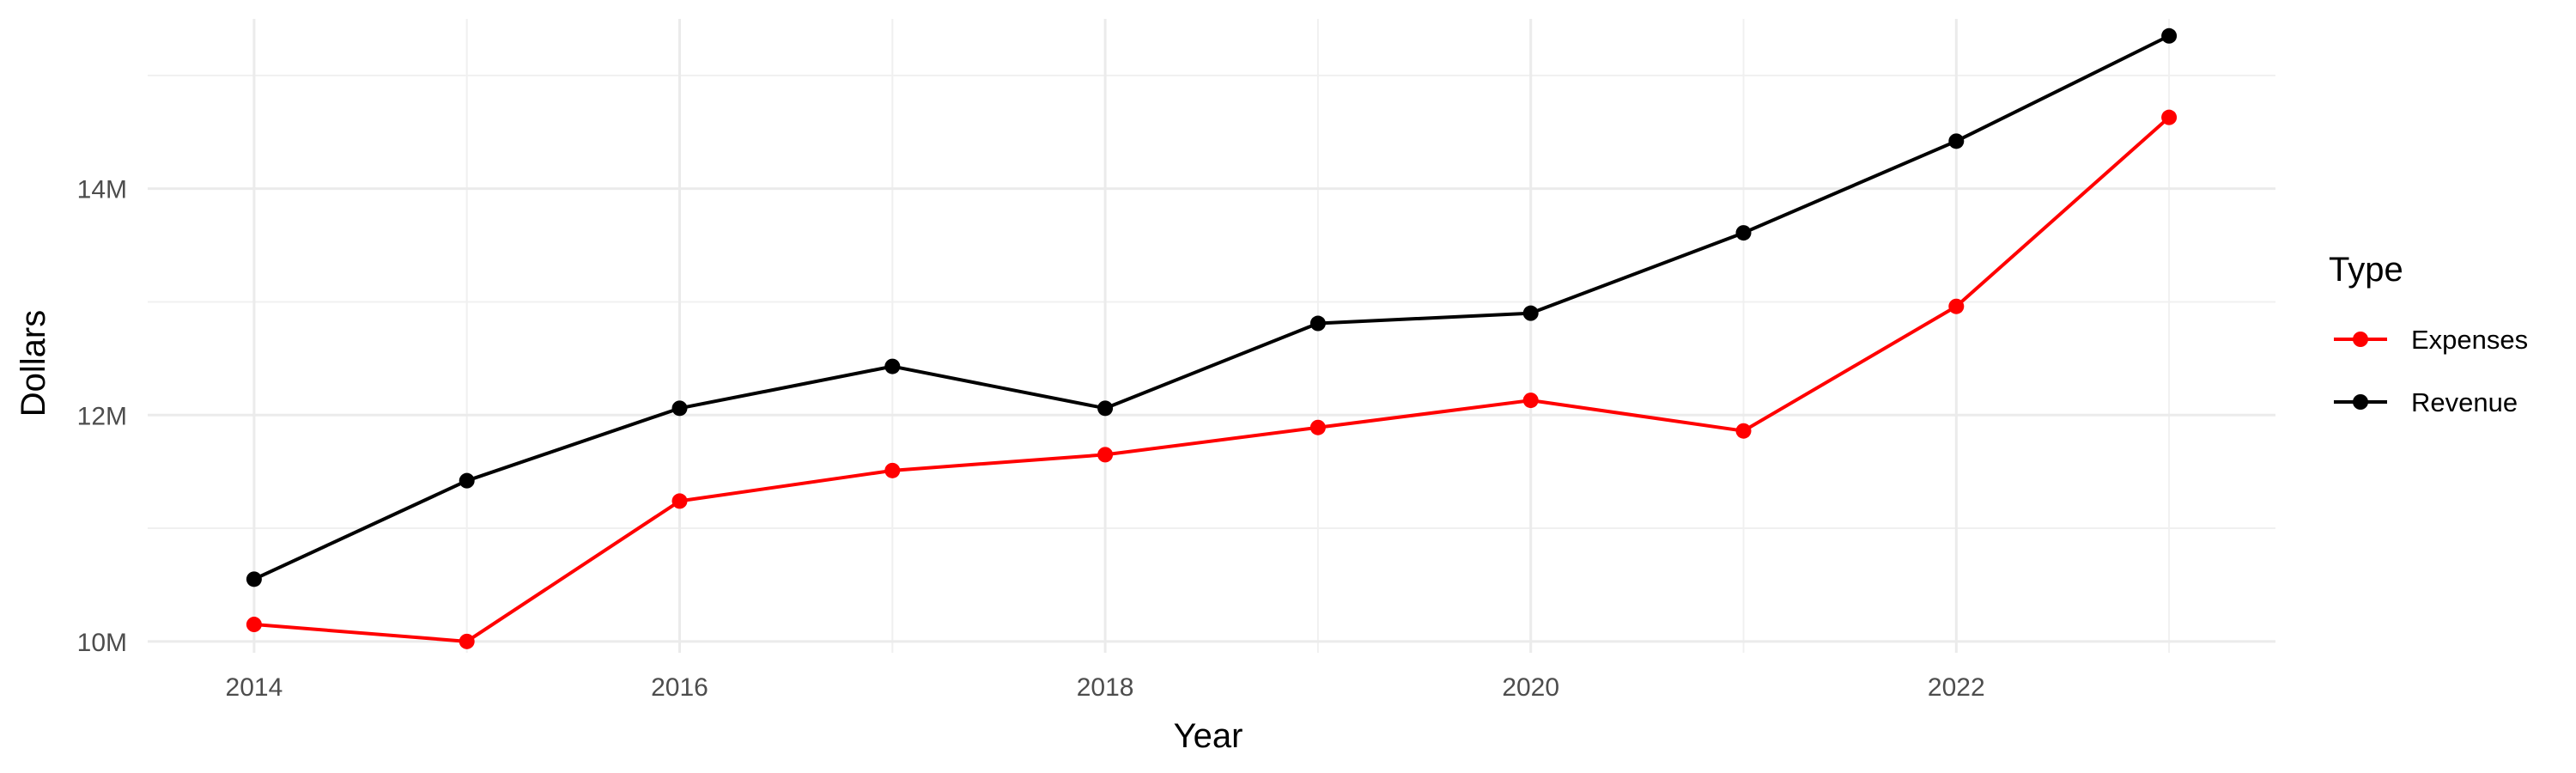 The height and width of the screenshot is (773, 2576). I want to click on y-tick-label: 12M, so click(102, 416).